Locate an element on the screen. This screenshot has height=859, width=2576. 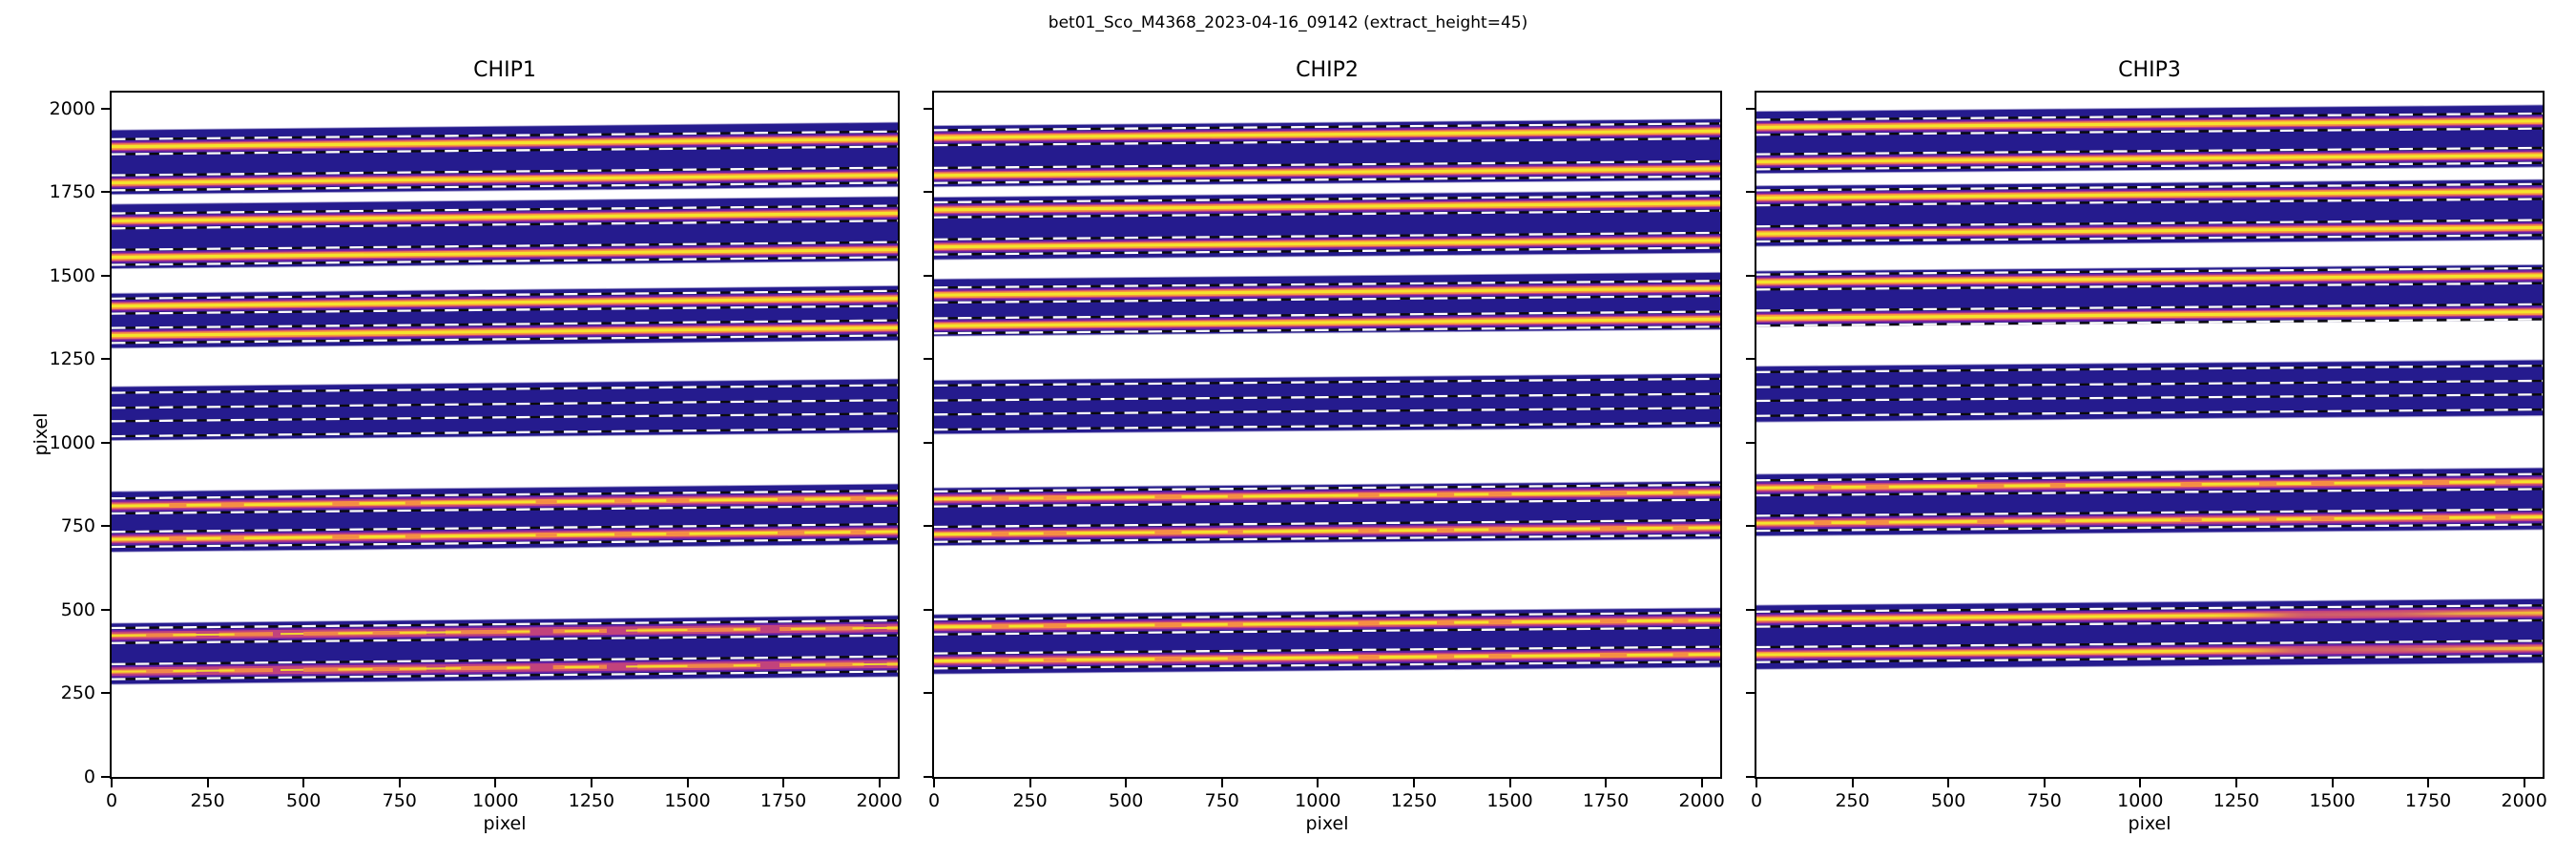
y-tick-label: 1250 is located at coordinates (72, 359).